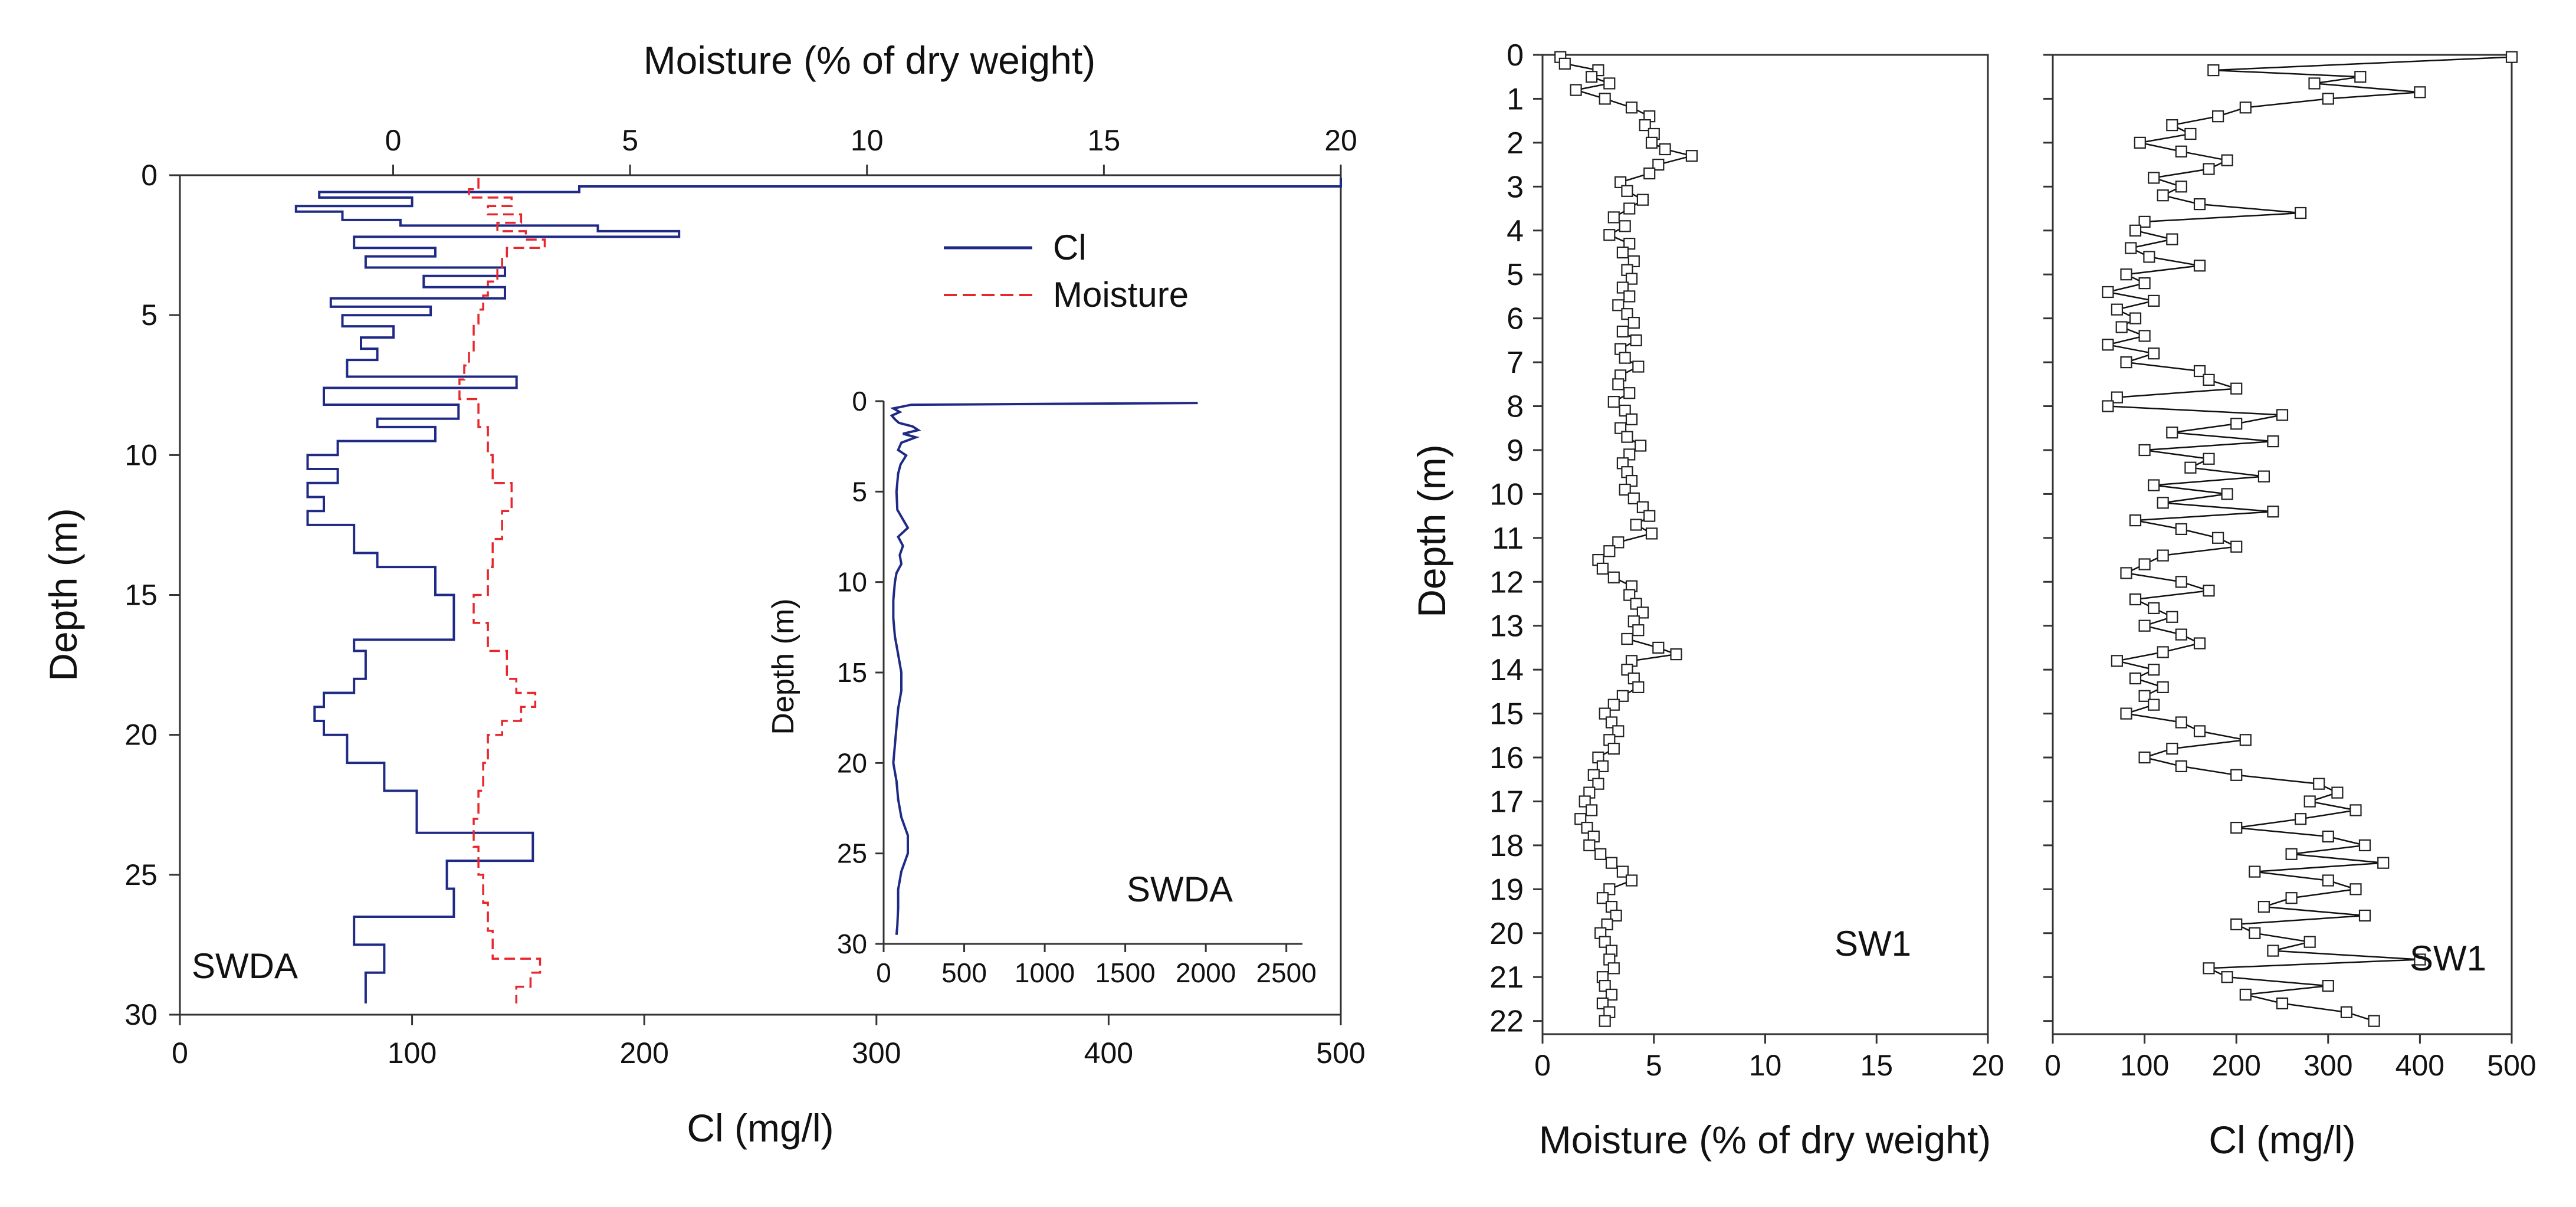 The width and height of the screenshot is (2576, 1207). Describe the element at coordinates (2327, 1065) in the screenshot. I see `x-tick-label: 300` at that location.